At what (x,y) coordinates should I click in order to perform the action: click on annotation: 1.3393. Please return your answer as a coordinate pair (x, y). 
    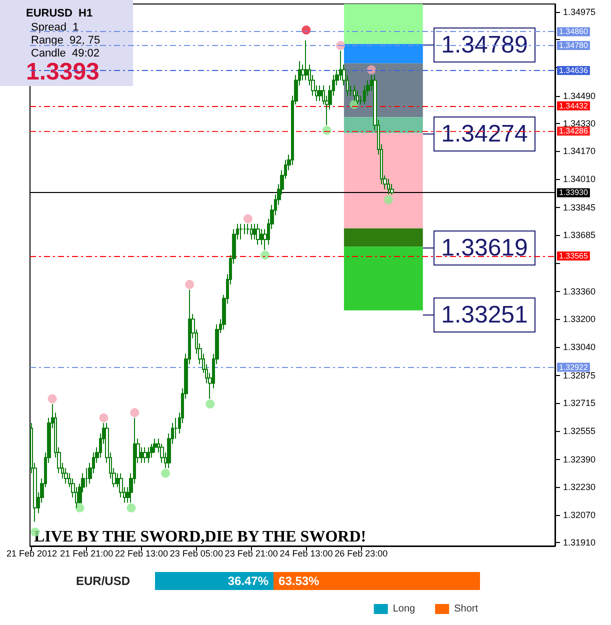
    Looking at the image, I should click on (63, 72).